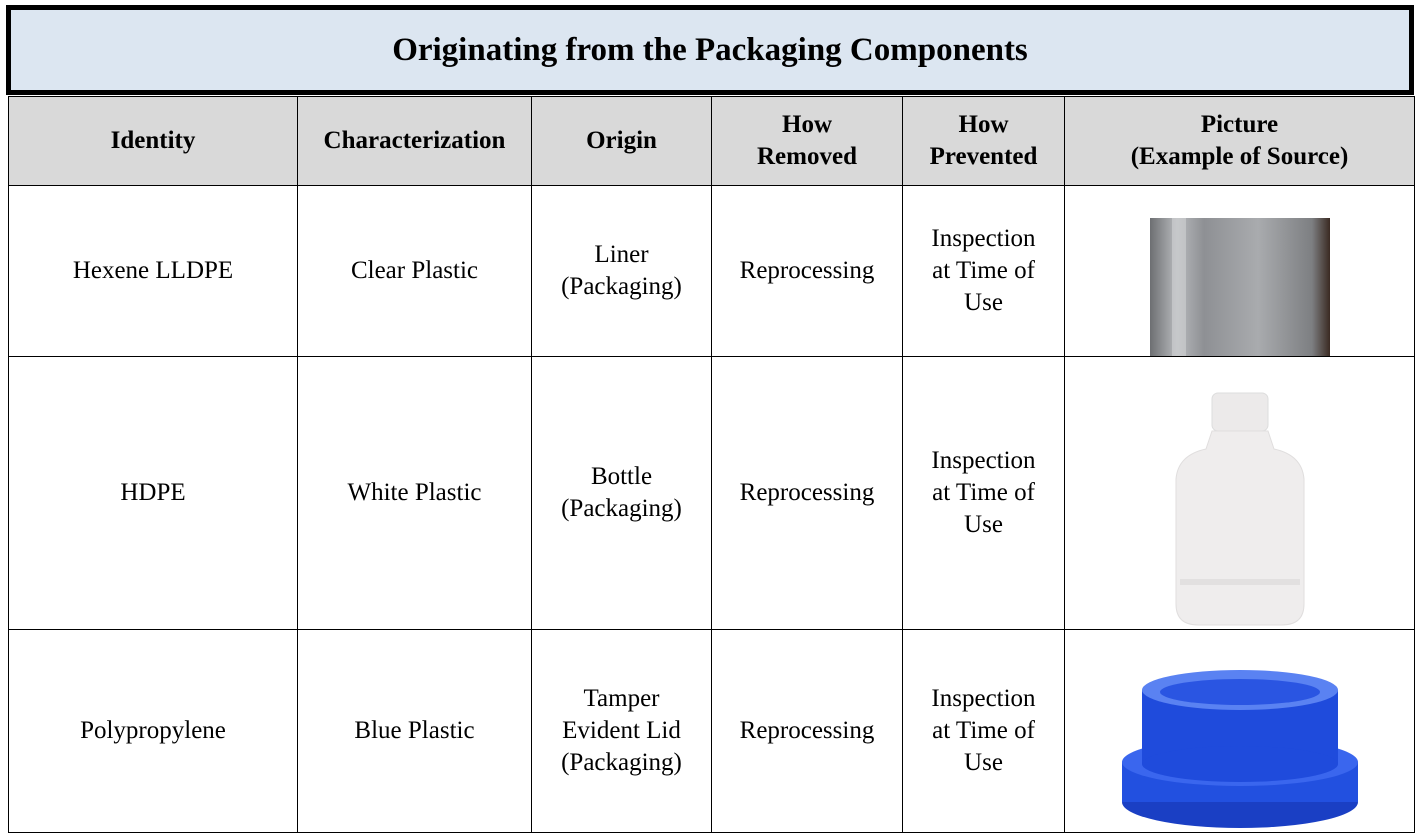 Image resolution: width=1418 pixels, height=833 pixels. Describe the element at coordinates (1239, 749) in the screenshot. I see `lid-picture` at that location.